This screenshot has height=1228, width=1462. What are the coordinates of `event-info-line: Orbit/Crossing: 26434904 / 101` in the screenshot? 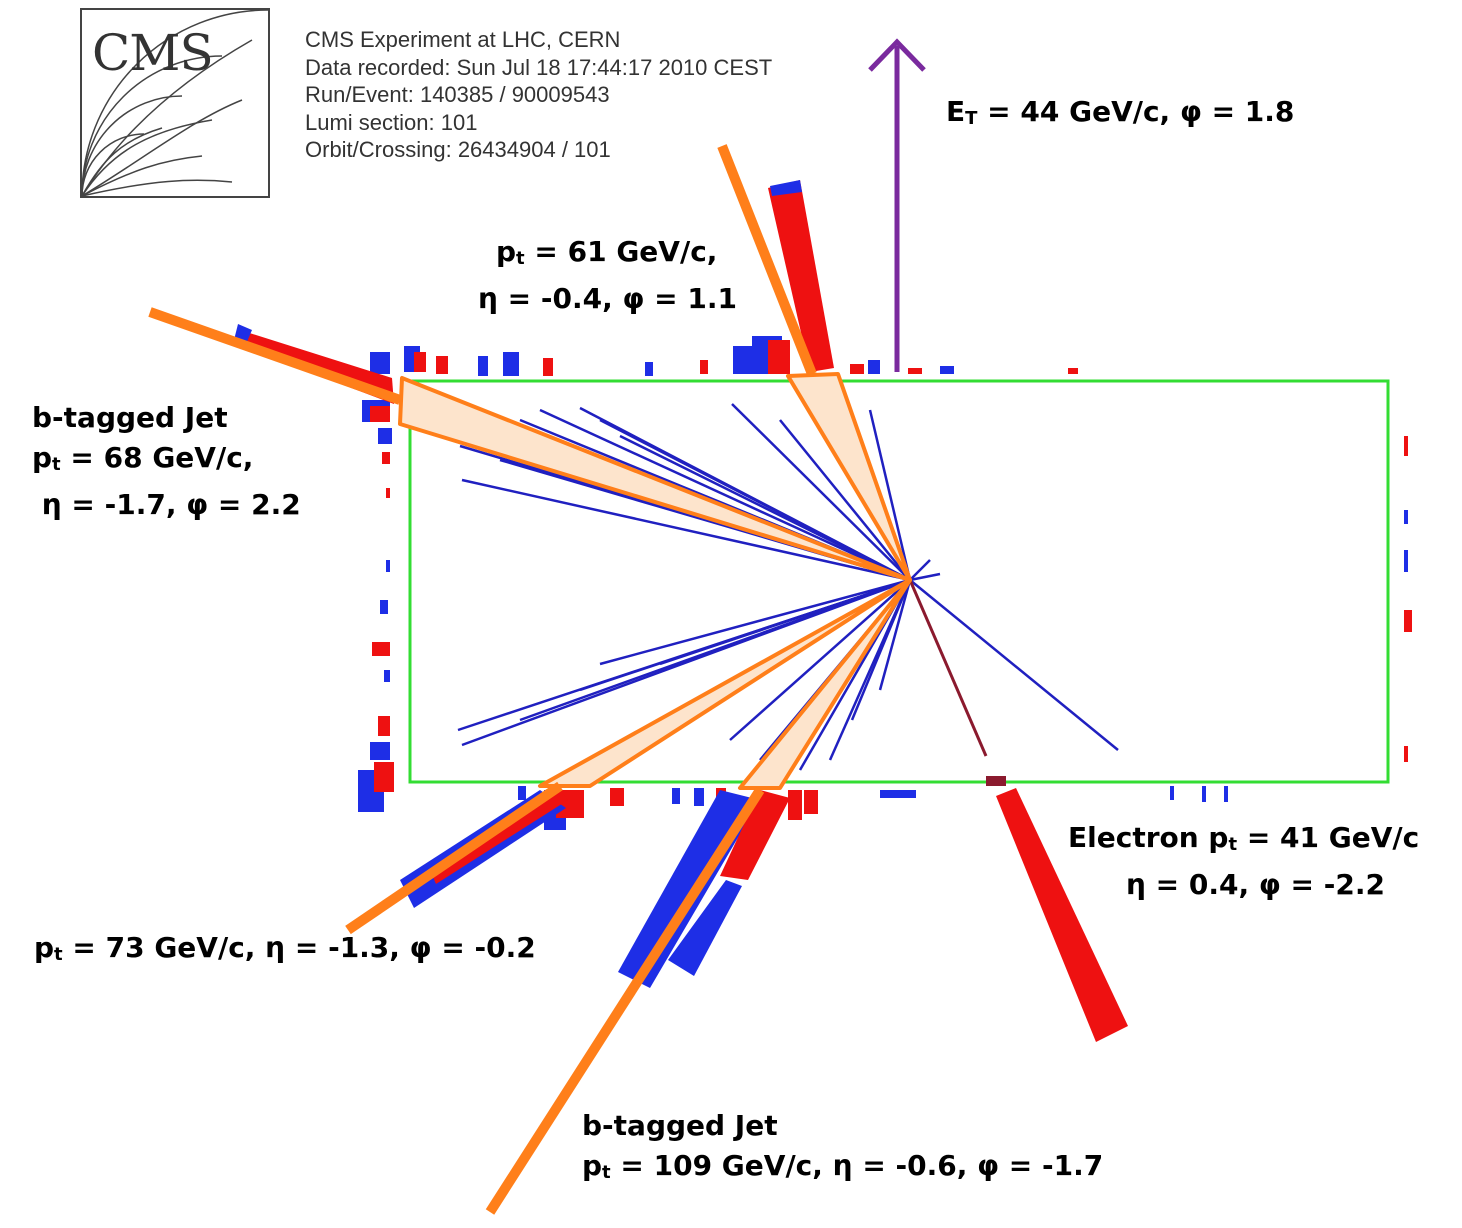 It's located at (458, 149).